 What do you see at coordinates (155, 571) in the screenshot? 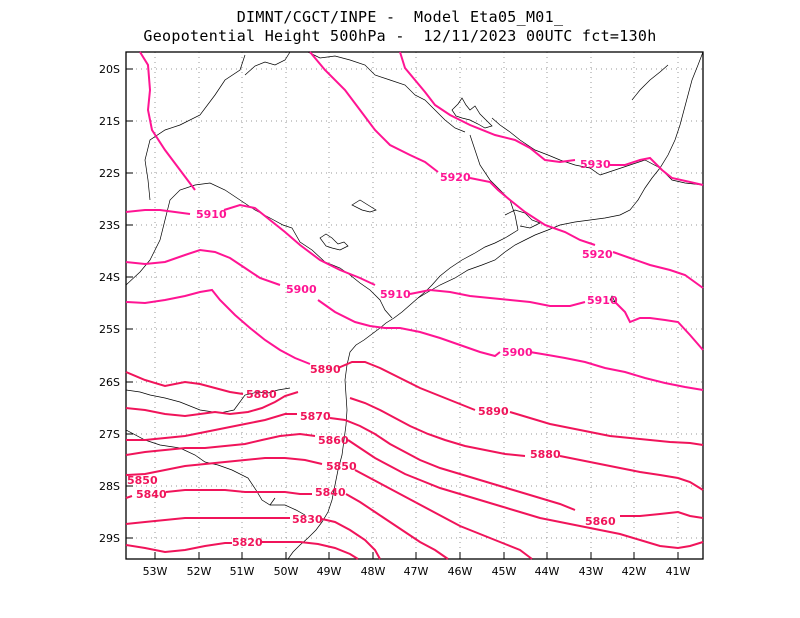
I see `lon-label: 53W` at bounding box center [155, 571].